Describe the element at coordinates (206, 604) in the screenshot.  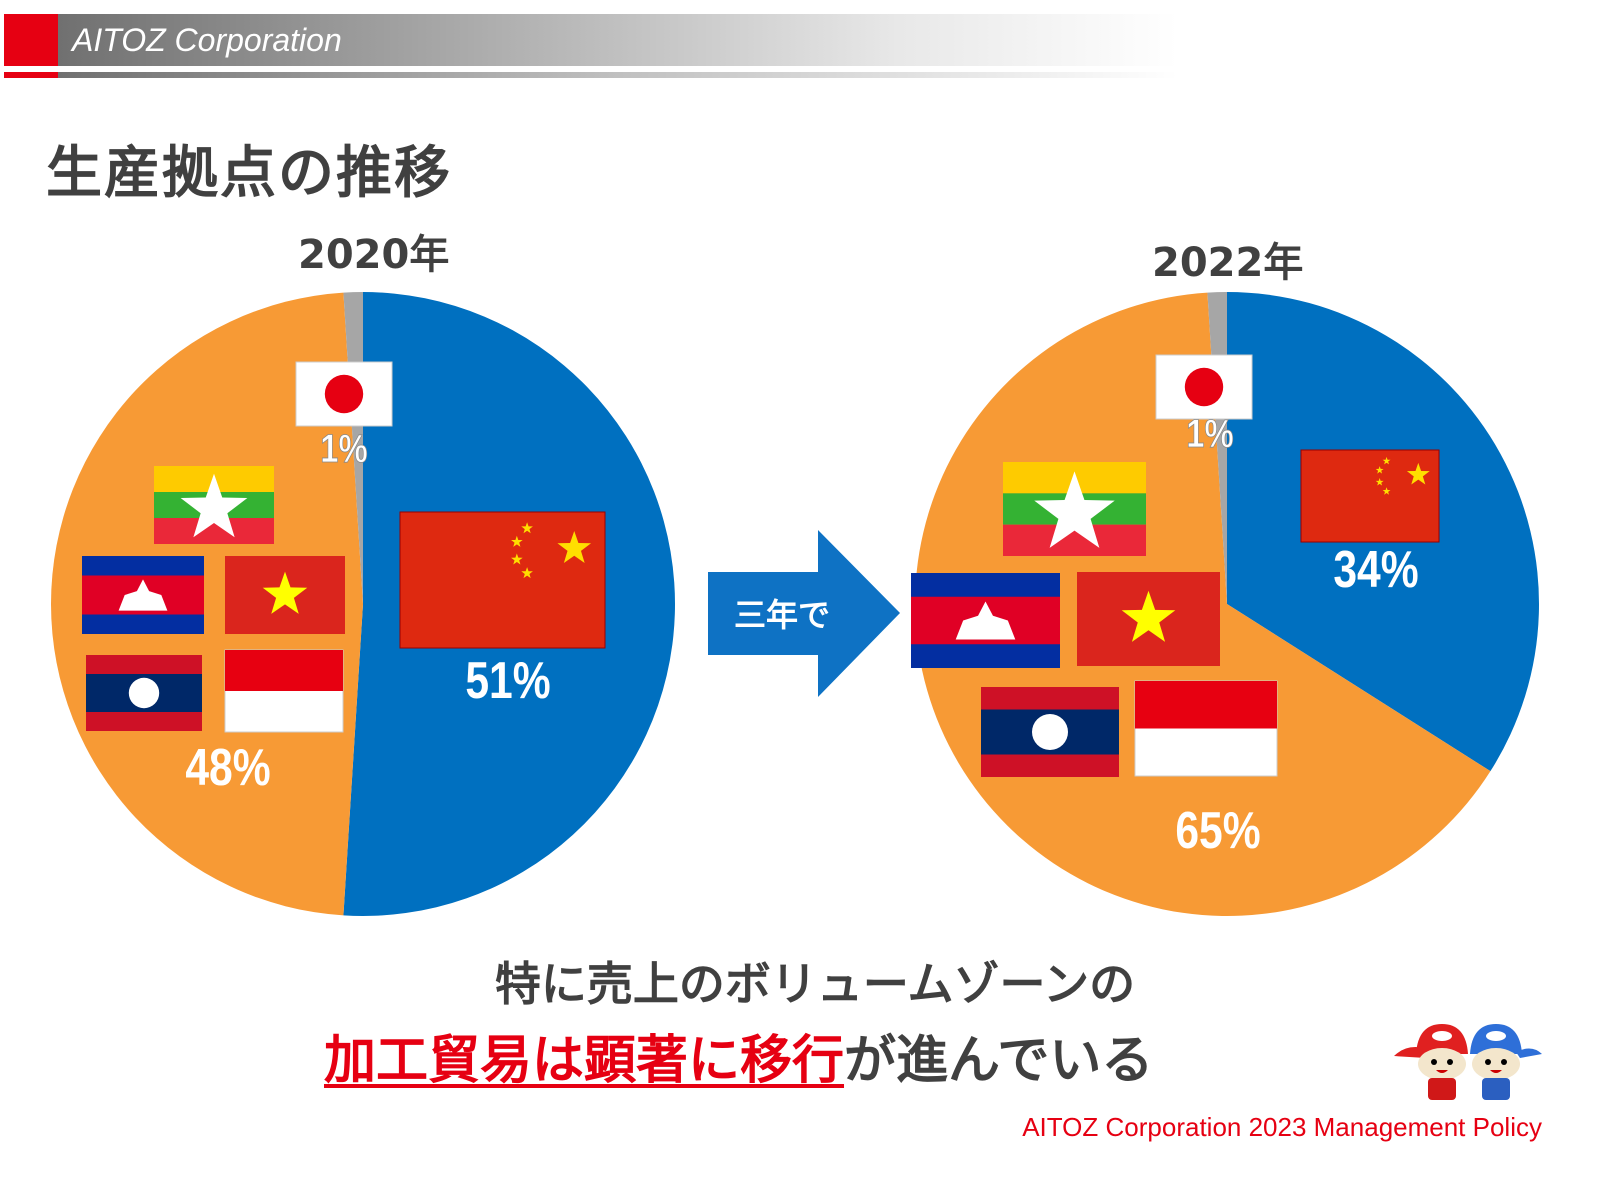
I see `pie-slice-myanmar` at that location.